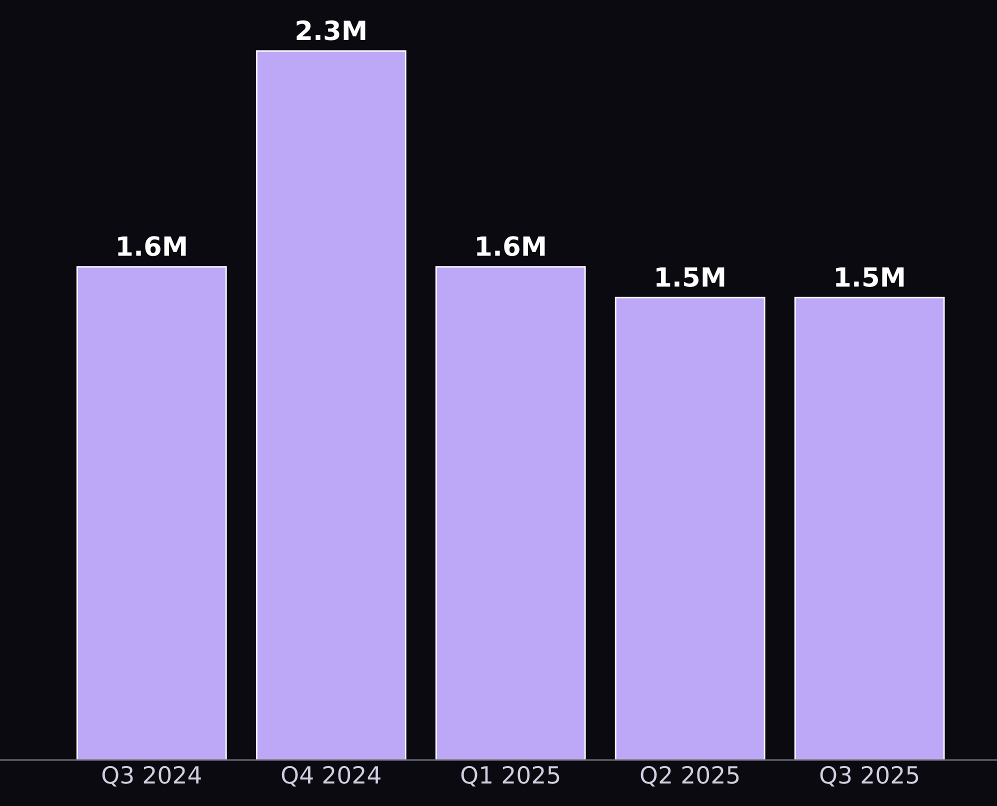  Describe the element at coordinates (869, 776) in the screenshot. I see `x-tick-label: Q3 2025` at that location.